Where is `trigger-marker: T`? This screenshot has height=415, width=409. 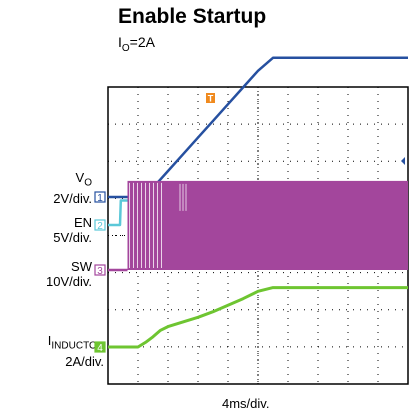 trigger-marker: T is located at coordinates (210, 98).